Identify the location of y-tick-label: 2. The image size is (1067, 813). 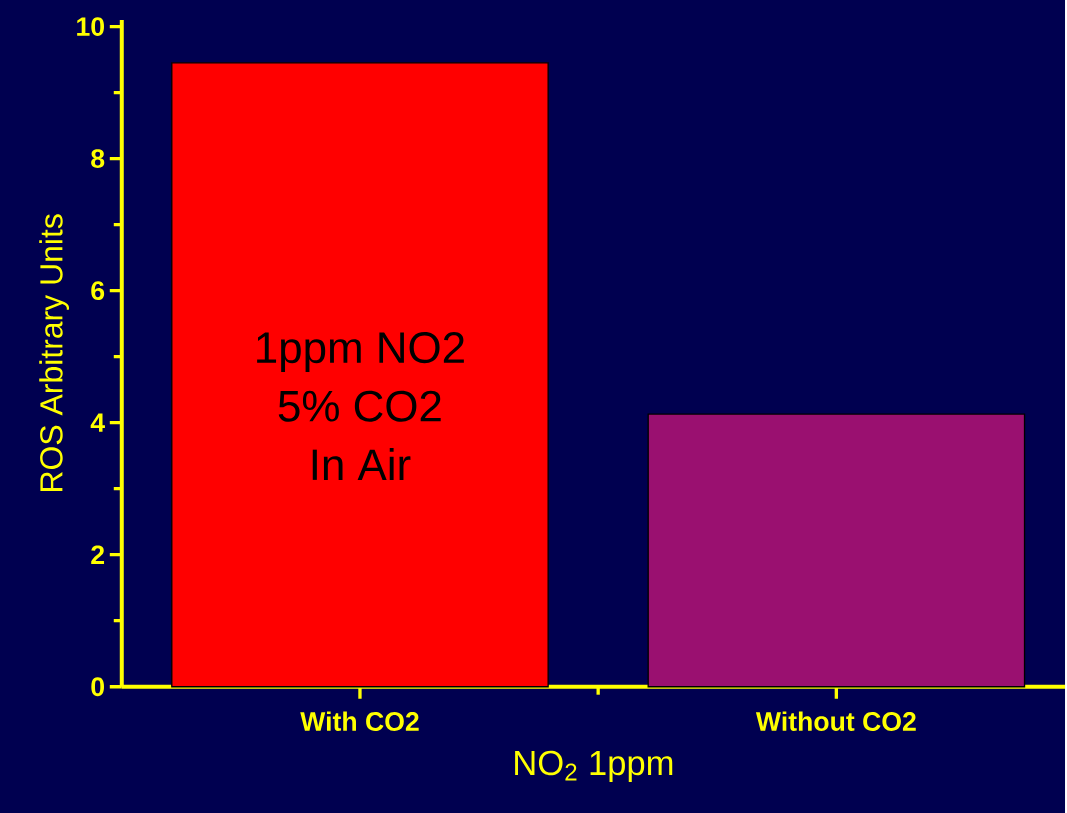
(98, 554).